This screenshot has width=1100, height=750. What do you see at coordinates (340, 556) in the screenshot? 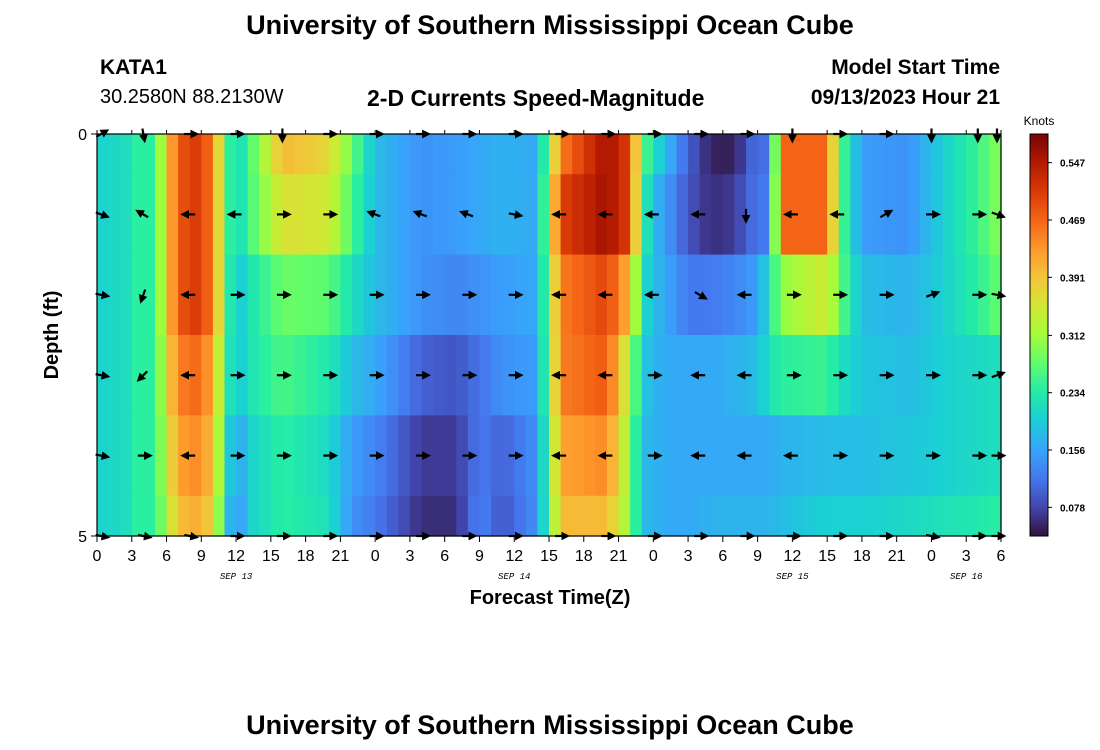
I see `x-tick-label: 21` at bounding box center [340, 556].